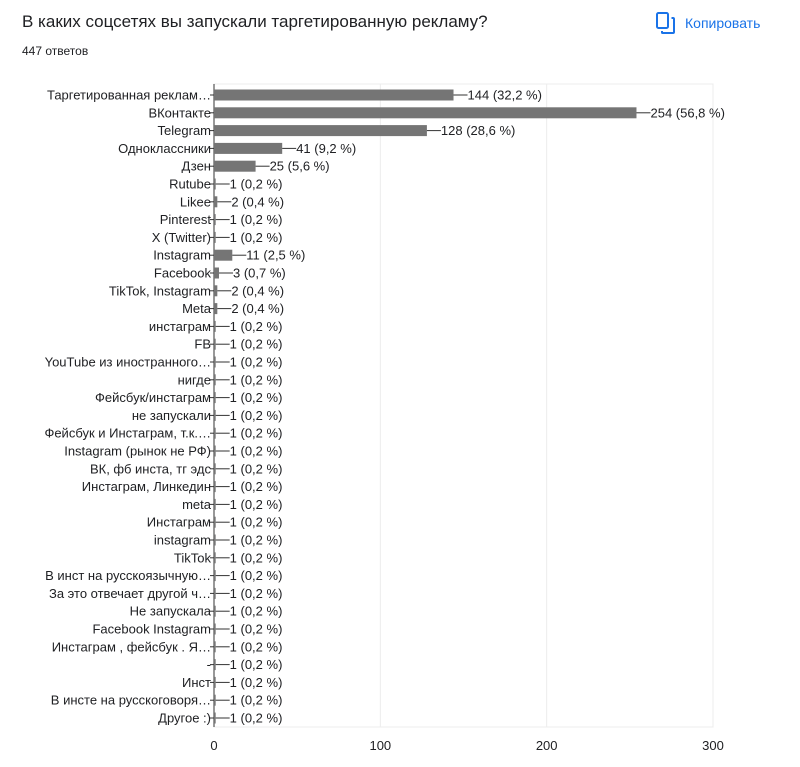 The width and height of the screenshot is (800, 767). I want to click on category-label: Facebook Instagram, so click(151, 629).